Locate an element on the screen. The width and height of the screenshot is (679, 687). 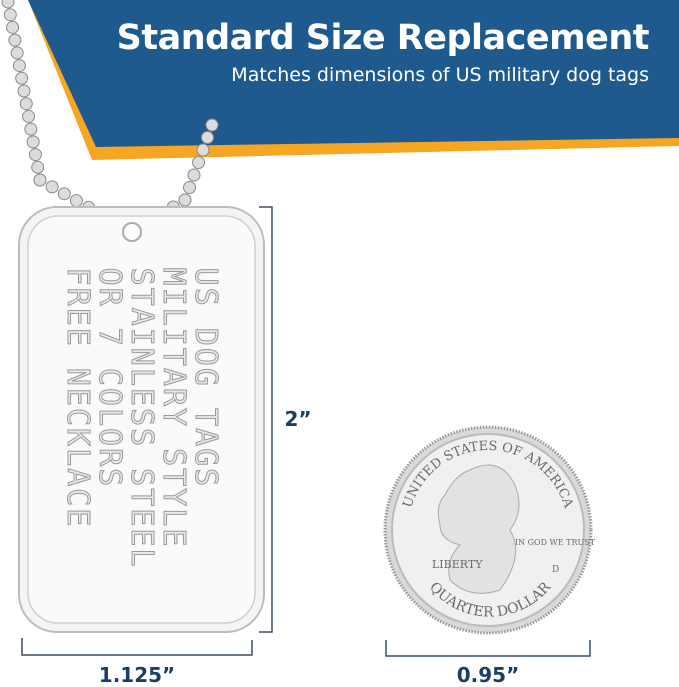
coin-mint-mark: D is located at coordinates (555, 570).